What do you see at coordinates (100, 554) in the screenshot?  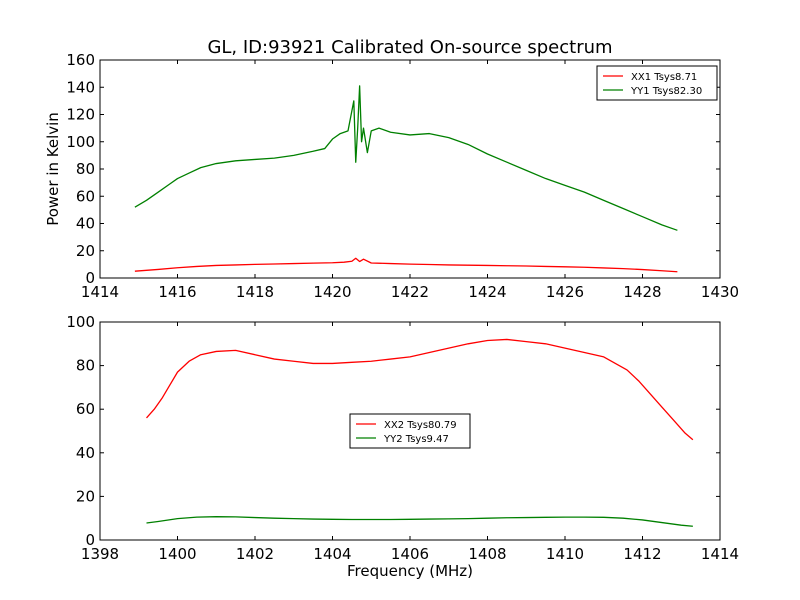 I see `bottom-x-tick-label: 1398` at bounding box center [100, 554].